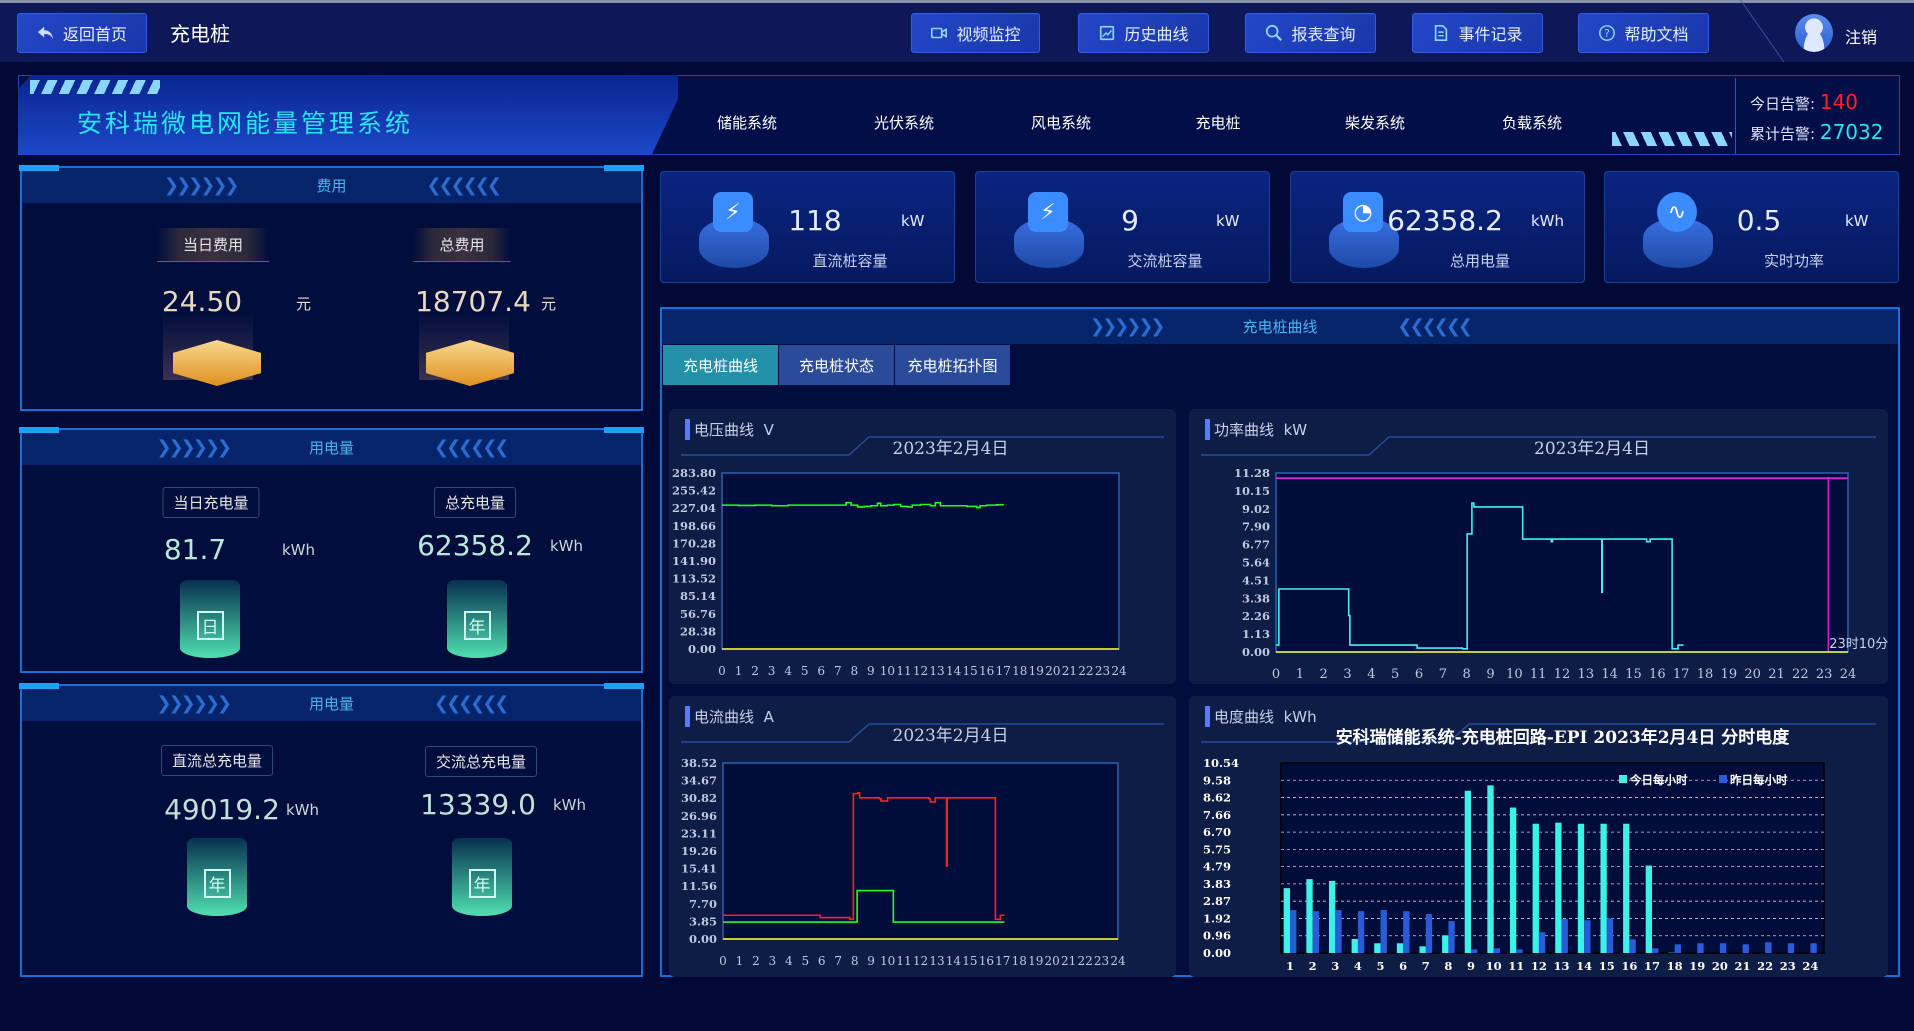 The height and width of the screenshot is (1031, 1914). Describe the element at coordinates (807, 227) in the screenshot. I see `stat-card-dc-capacity: ⚡ 118 kW 直流桩容量` at that location.